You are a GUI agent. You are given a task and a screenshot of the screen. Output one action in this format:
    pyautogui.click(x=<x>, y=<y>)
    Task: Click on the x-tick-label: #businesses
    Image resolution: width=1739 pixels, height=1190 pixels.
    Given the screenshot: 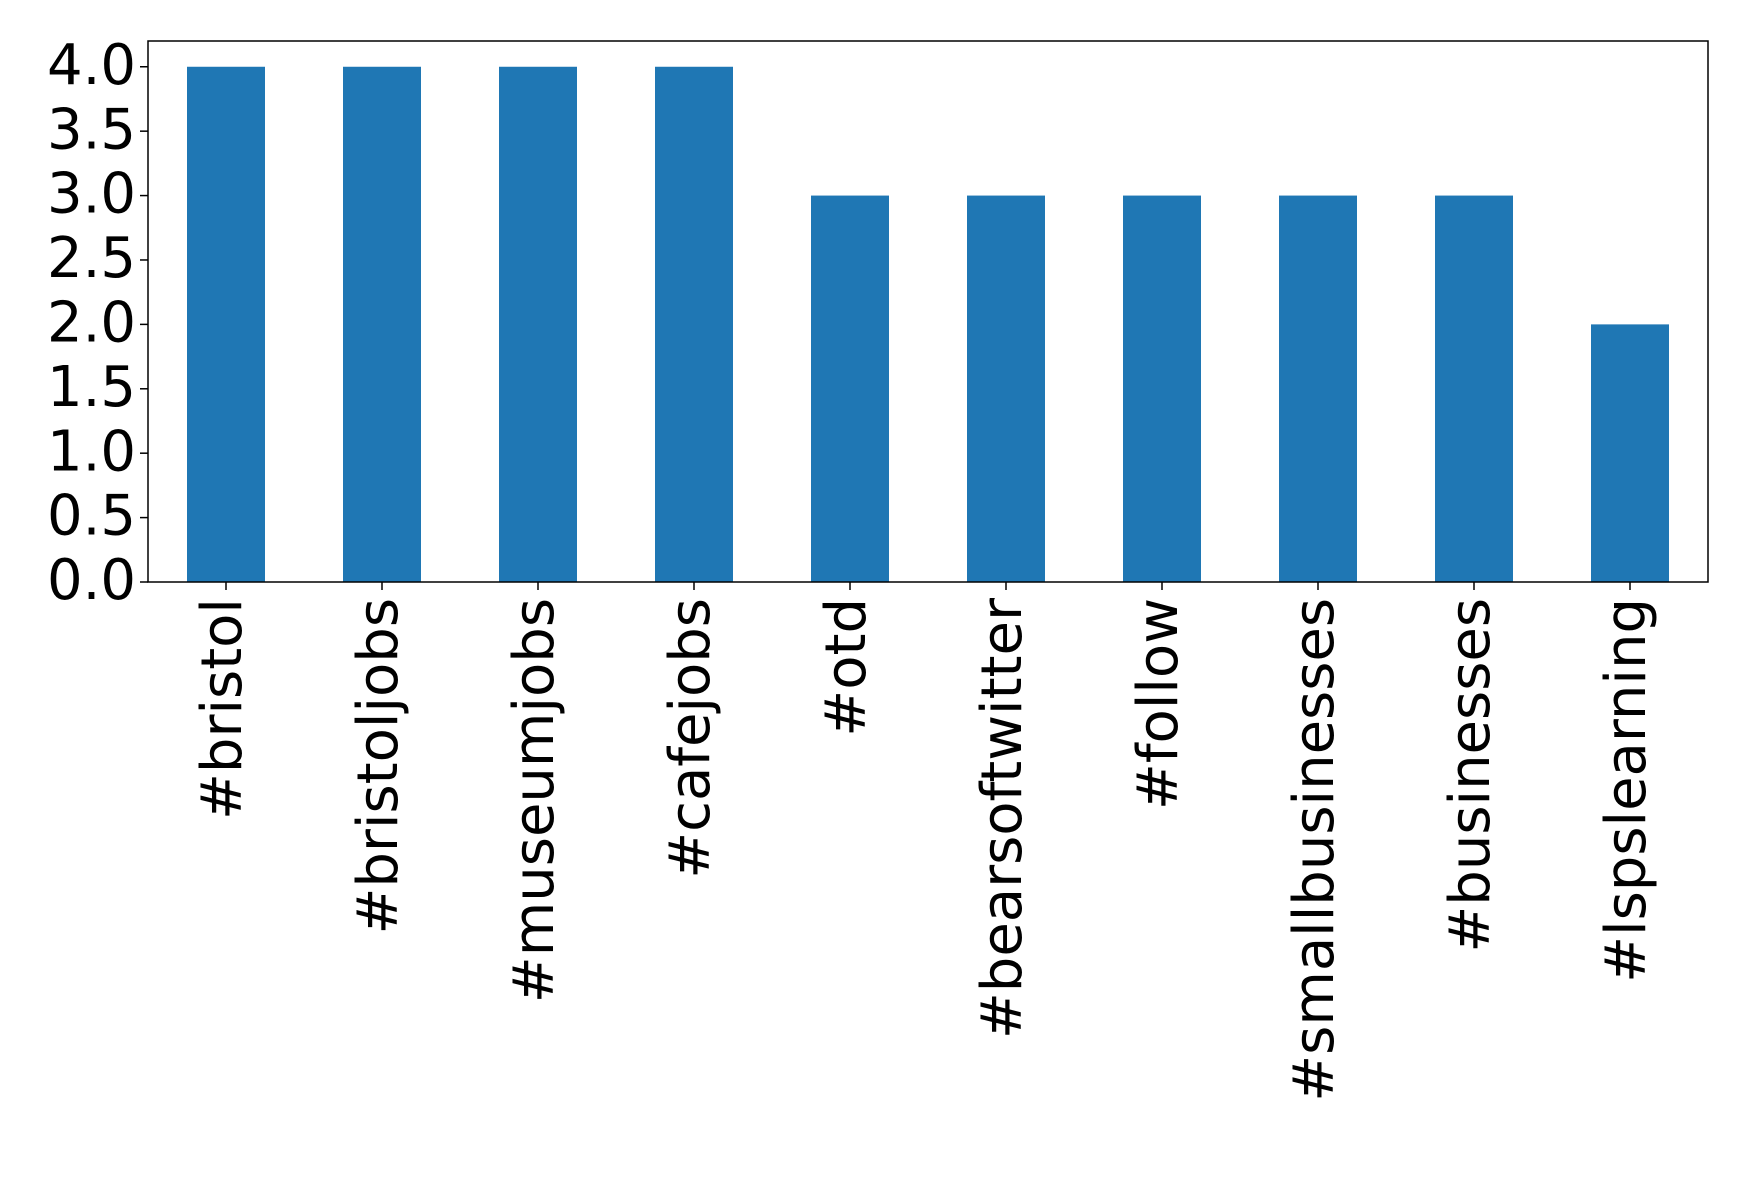 What is the action you would take?
    pyautogui.click(x=1470, y=775)
    